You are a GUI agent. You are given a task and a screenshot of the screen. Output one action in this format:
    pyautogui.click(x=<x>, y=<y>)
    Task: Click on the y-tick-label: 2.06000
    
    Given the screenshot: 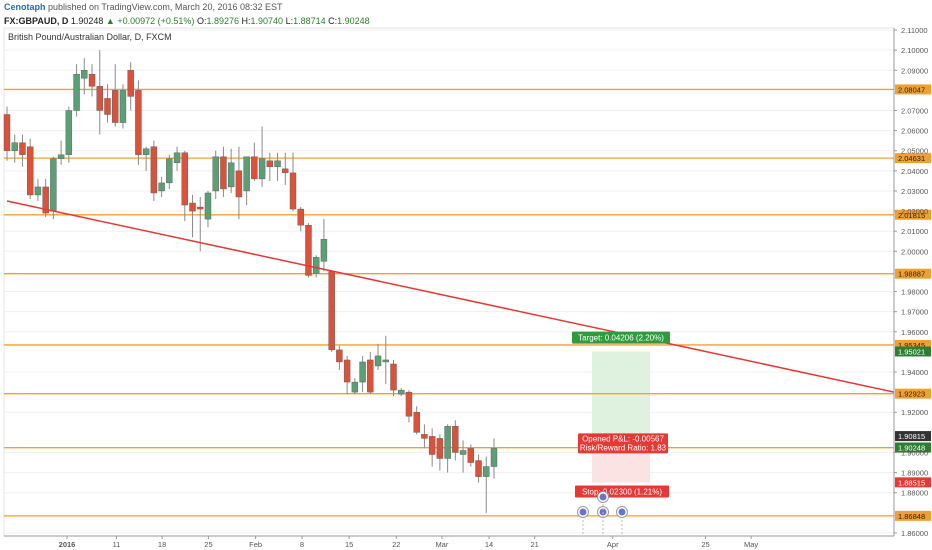 What is the action you would take?
    pyautogui.click(x=914, y=131)
    